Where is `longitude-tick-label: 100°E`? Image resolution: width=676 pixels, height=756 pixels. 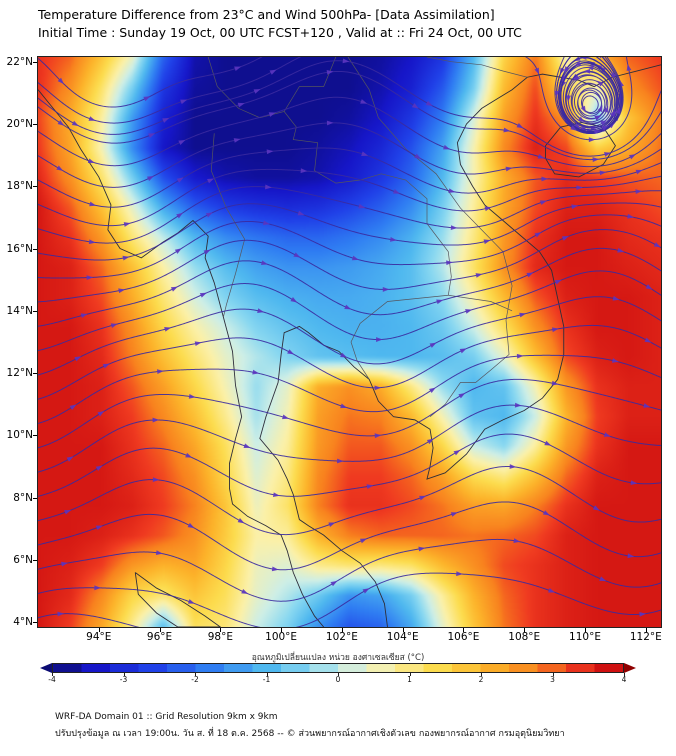
longitude-tick-label: 100°E is located at coordinates (281, 637).